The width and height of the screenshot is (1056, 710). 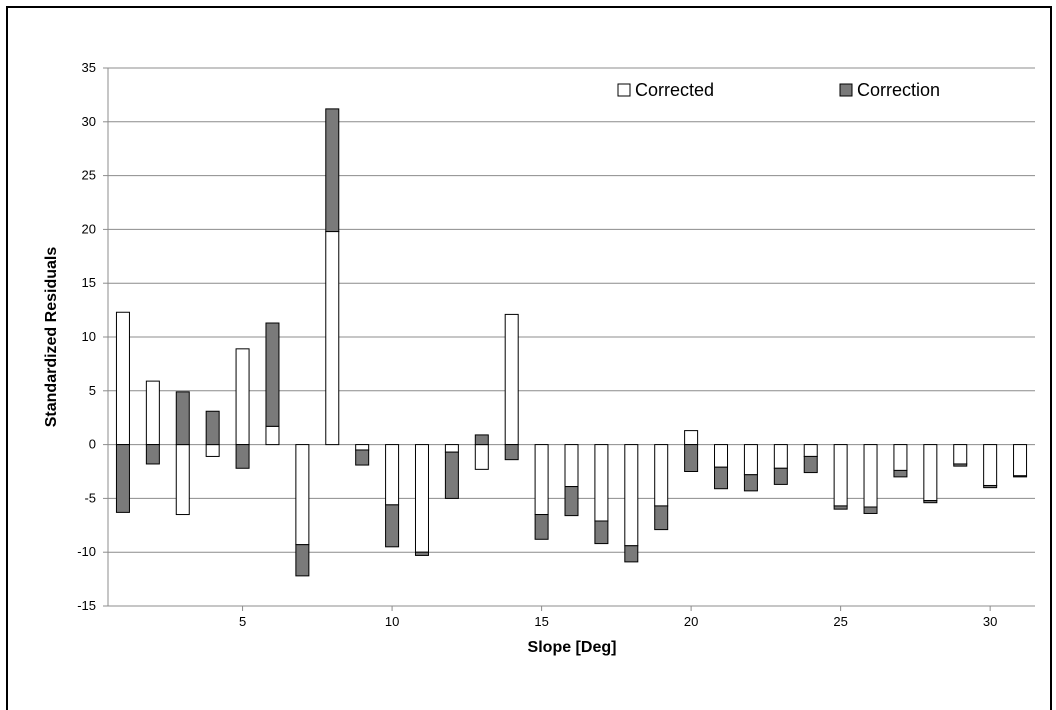 What do you see at coordinates (89, 336) in the screenshot?
I see `y-tick-label: 10` at bounding box center [89, 336].